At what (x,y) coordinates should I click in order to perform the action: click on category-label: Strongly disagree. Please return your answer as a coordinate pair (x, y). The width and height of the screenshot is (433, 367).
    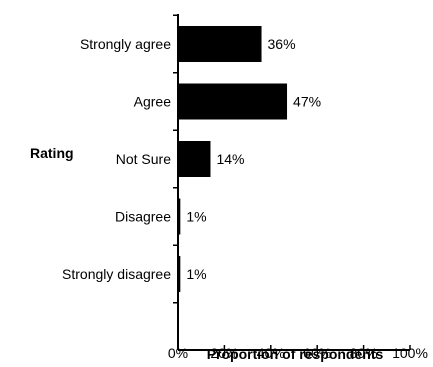
    Looking at the image, I should click on (116, 274).